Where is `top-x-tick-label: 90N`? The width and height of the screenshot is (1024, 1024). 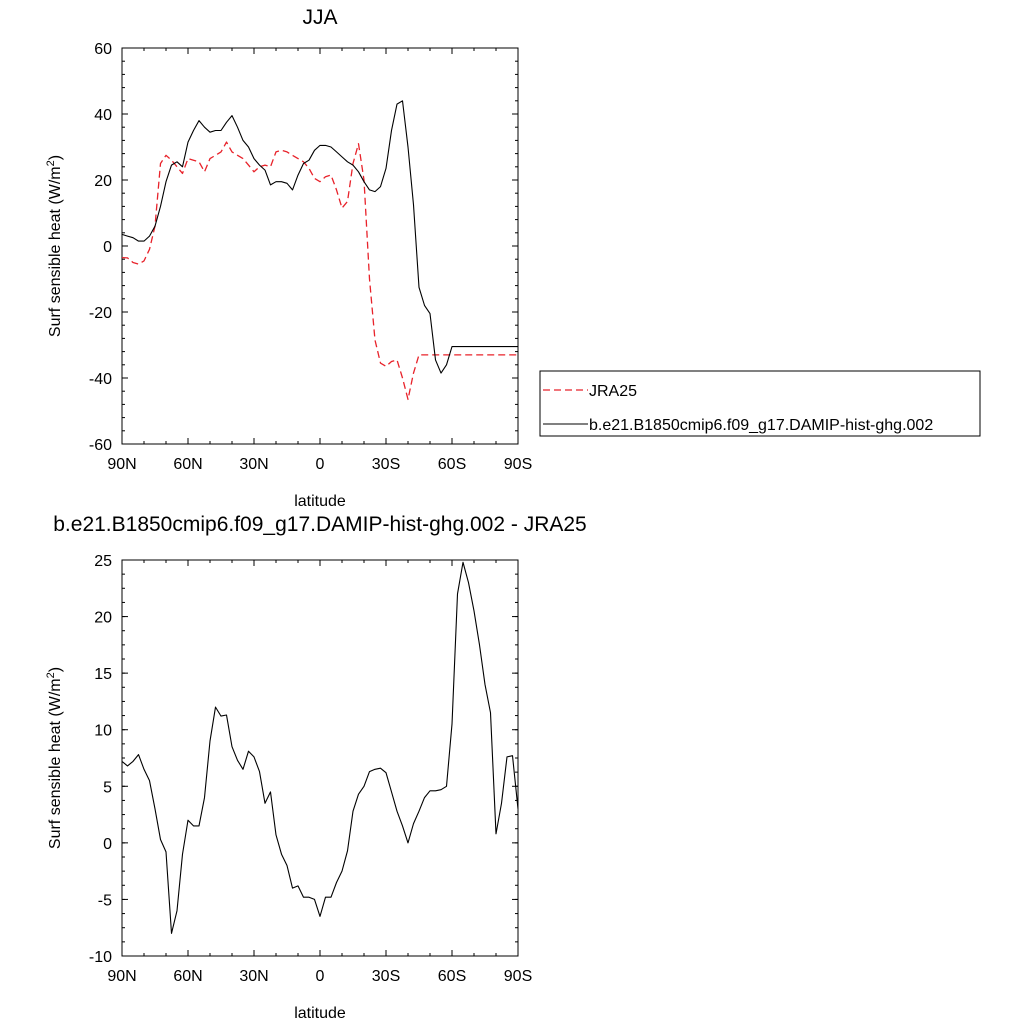
top-x-tick-label: 90N is located at coordinates (121, 464).